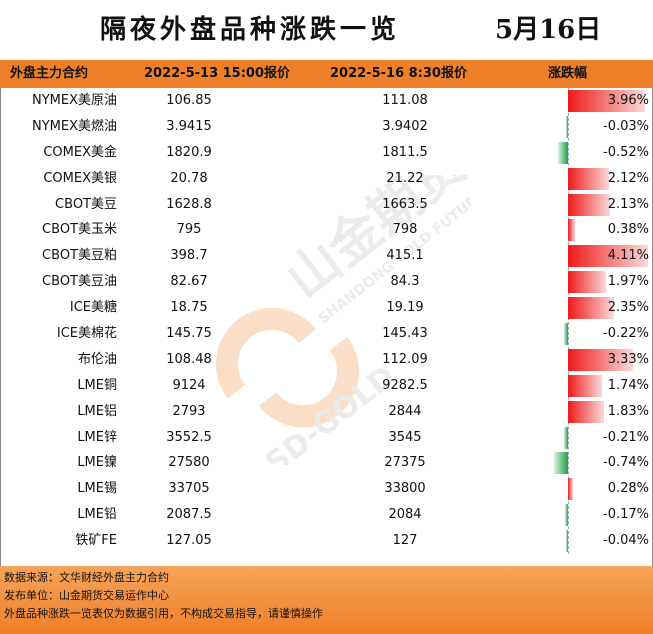  What do you see at coordinates (628, 282) in the screenshot?
I see `change-percent: 1.97%` at bounding box center [628, 282].